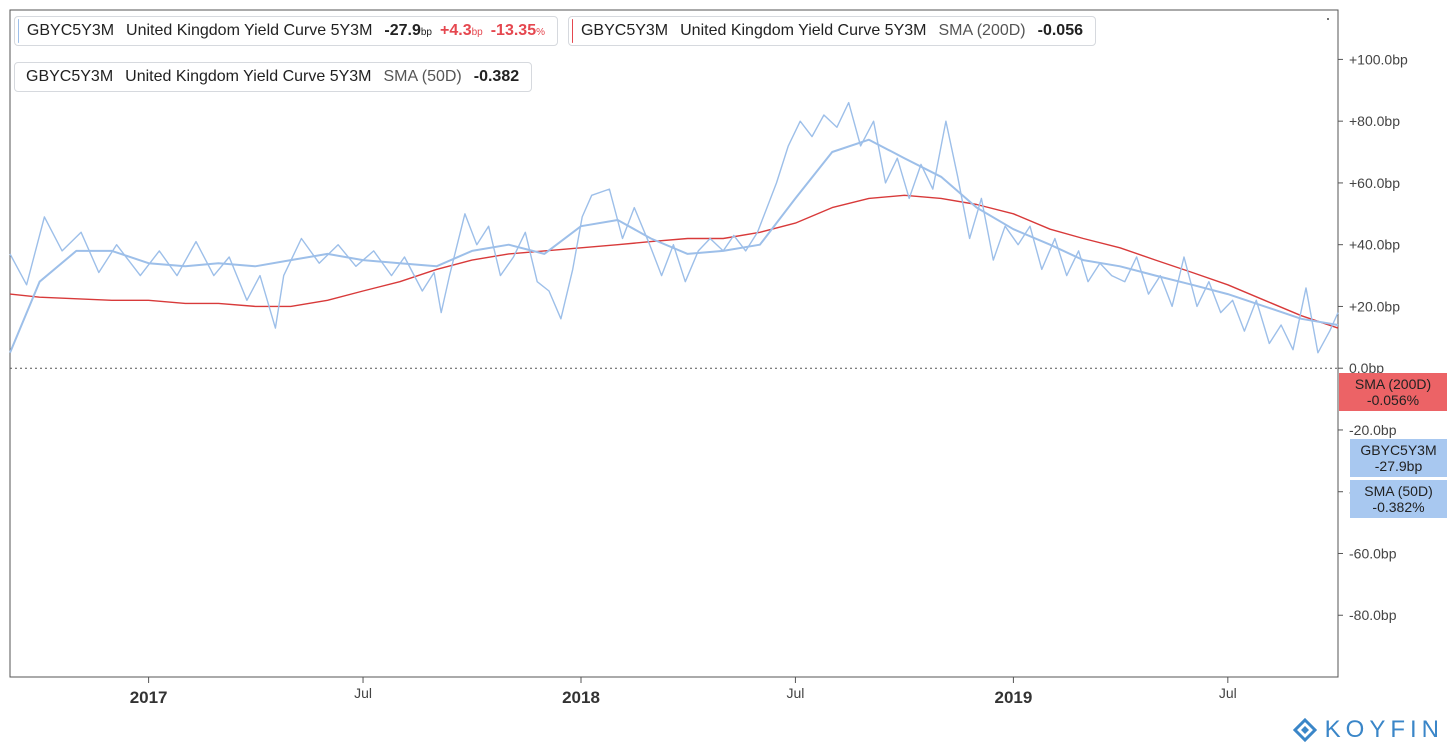  Describe the element at coordinates (1373, 553) in the screenshot. I see `y-tick-label: -60.0bp` at that location.